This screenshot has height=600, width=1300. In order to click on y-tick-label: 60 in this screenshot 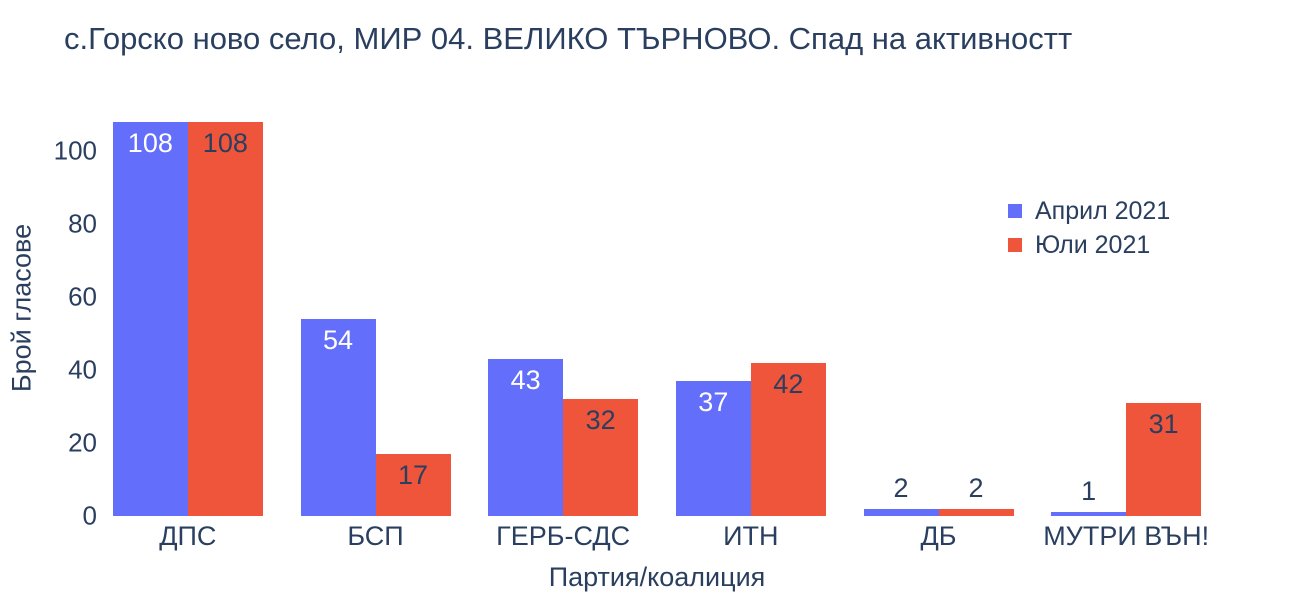, I will do `click(82, 296)`.